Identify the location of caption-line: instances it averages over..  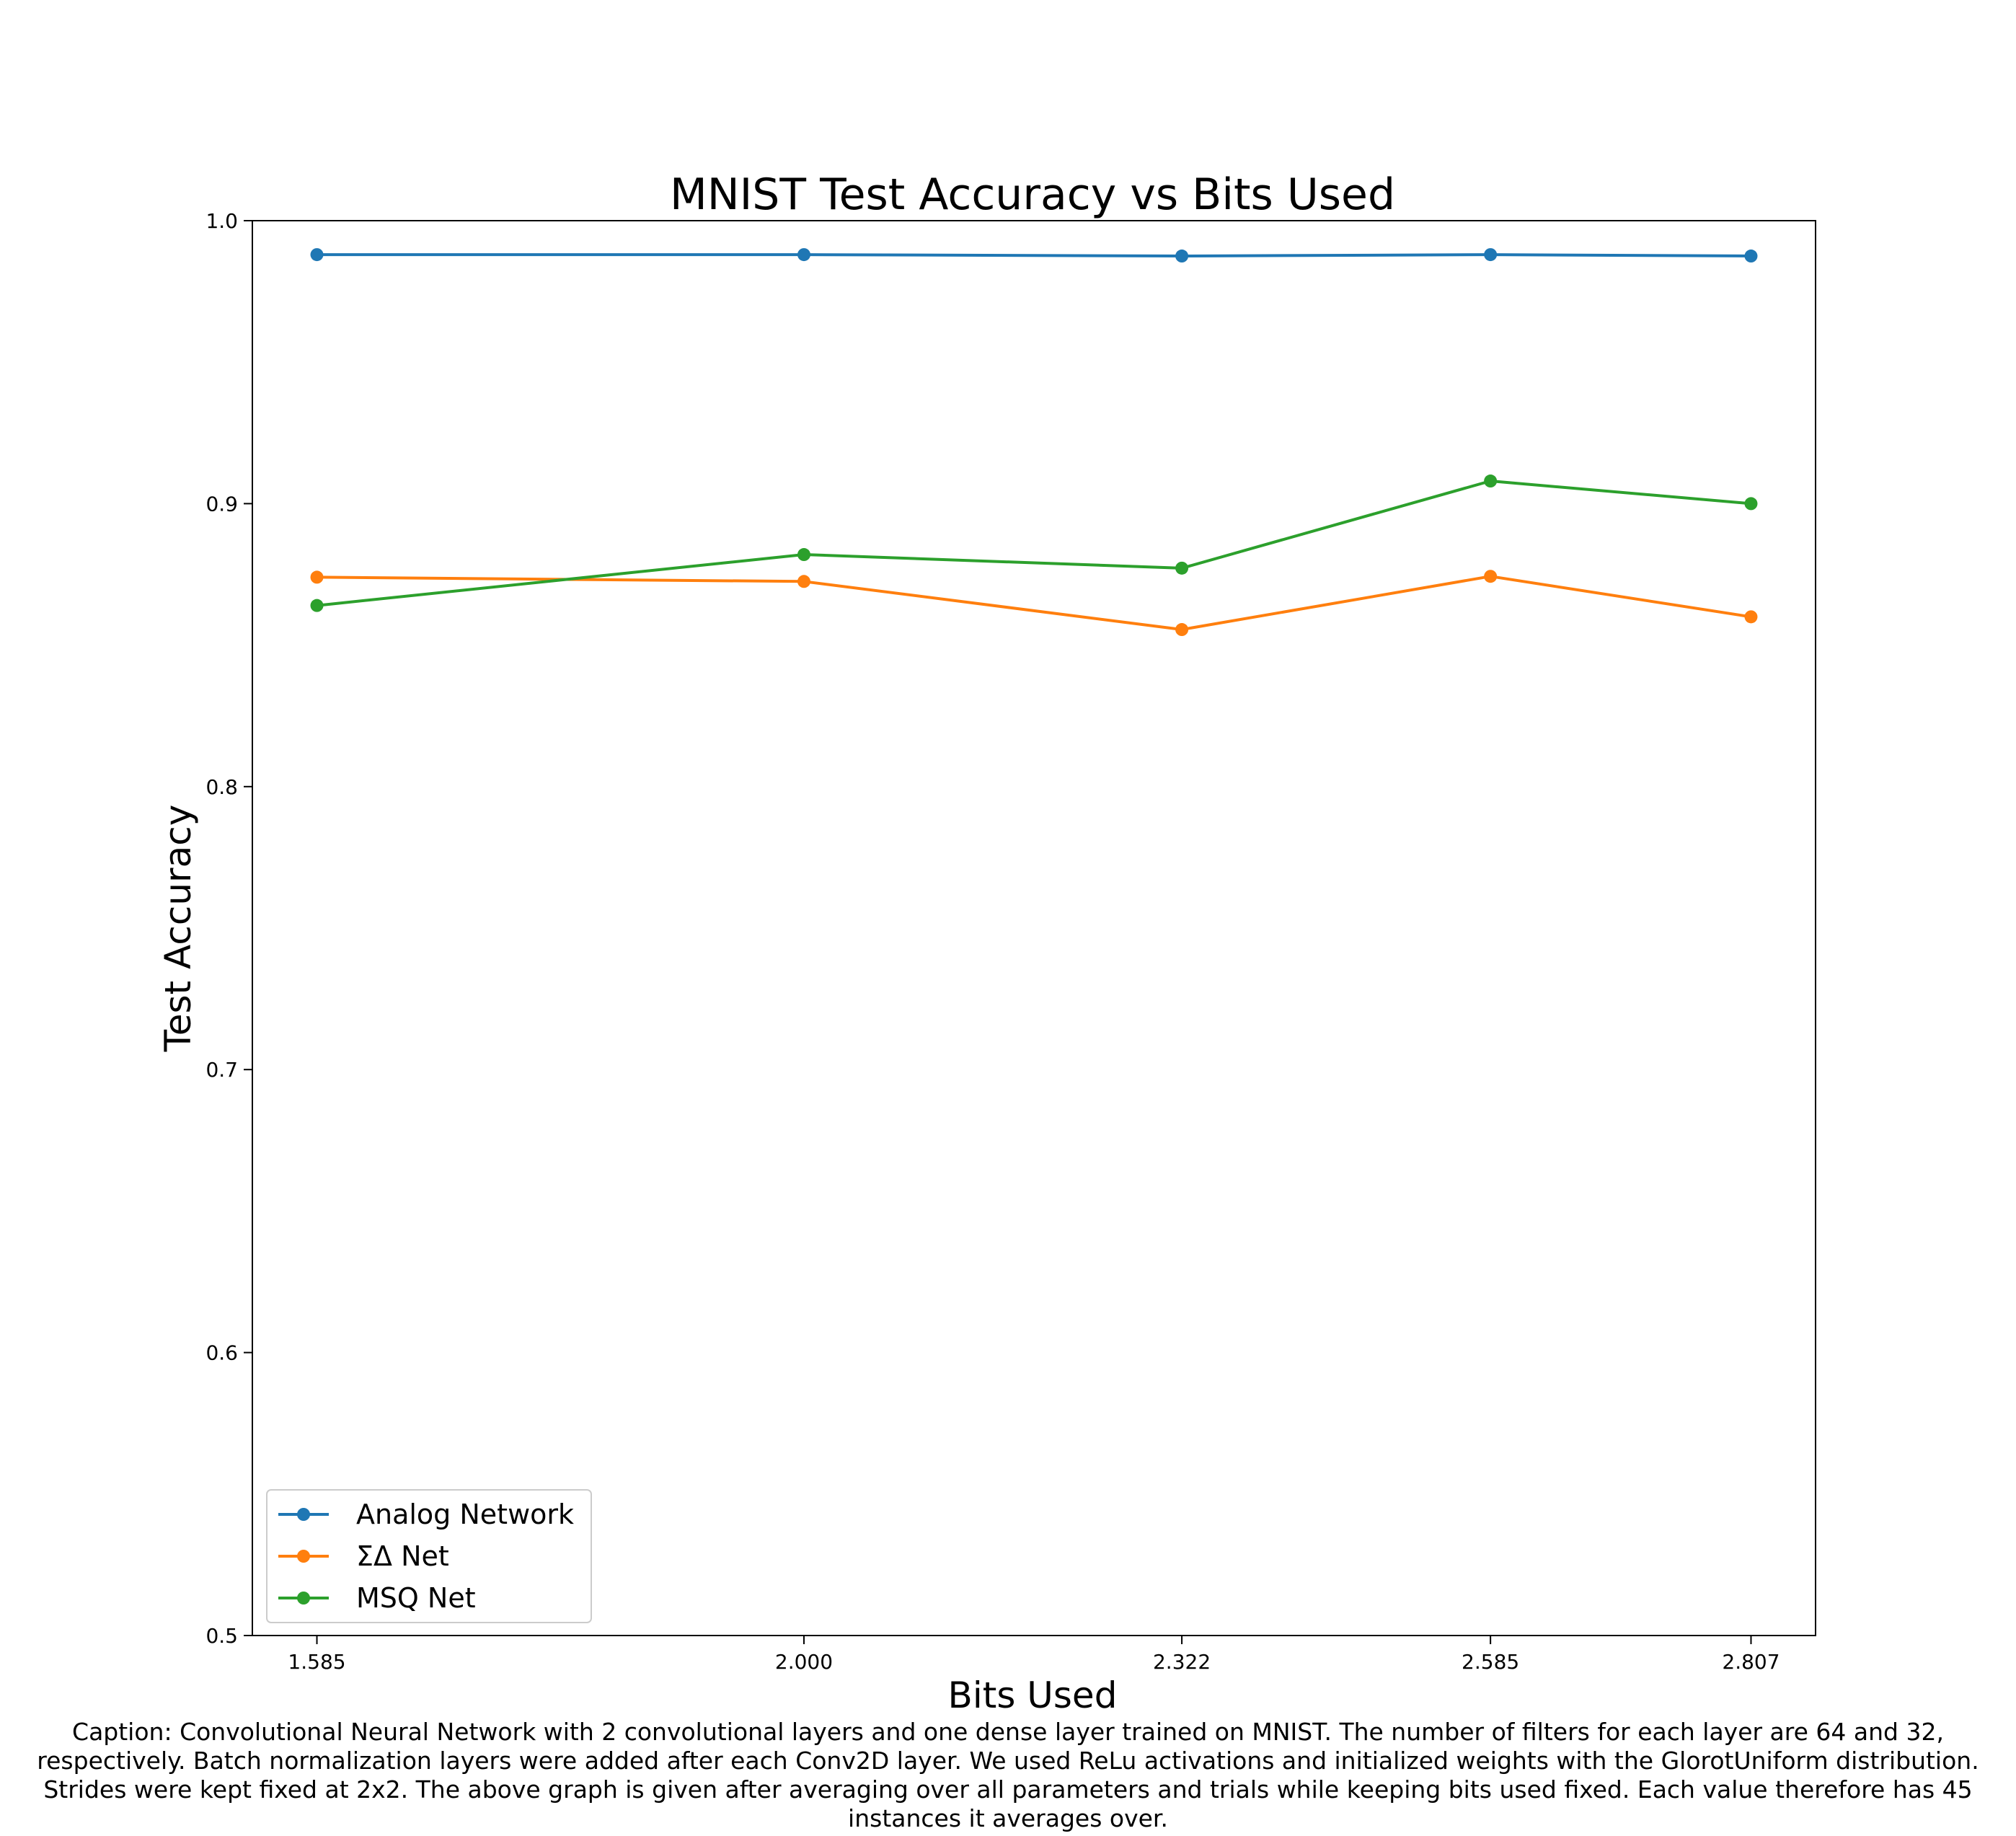
(1008, 1818).